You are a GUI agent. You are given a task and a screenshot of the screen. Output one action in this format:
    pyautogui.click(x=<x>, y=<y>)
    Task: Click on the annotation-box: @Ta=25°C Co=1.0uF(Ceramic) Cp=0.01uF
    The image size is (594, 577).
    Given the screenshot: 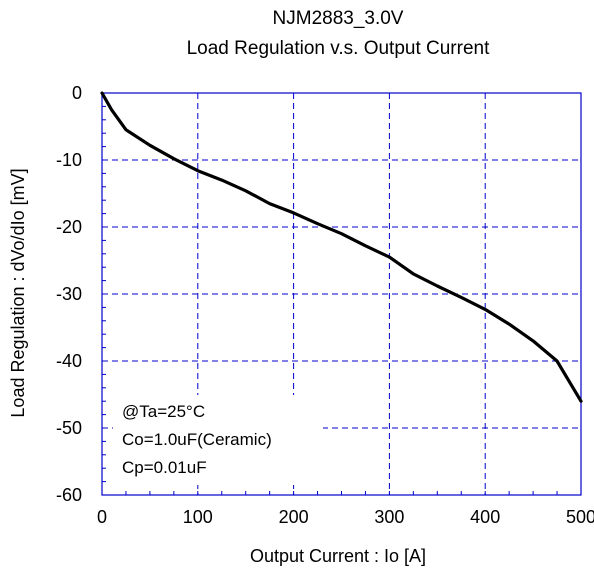 What is the action you would take?
    pyautogui.click(x=218, y=440)
    